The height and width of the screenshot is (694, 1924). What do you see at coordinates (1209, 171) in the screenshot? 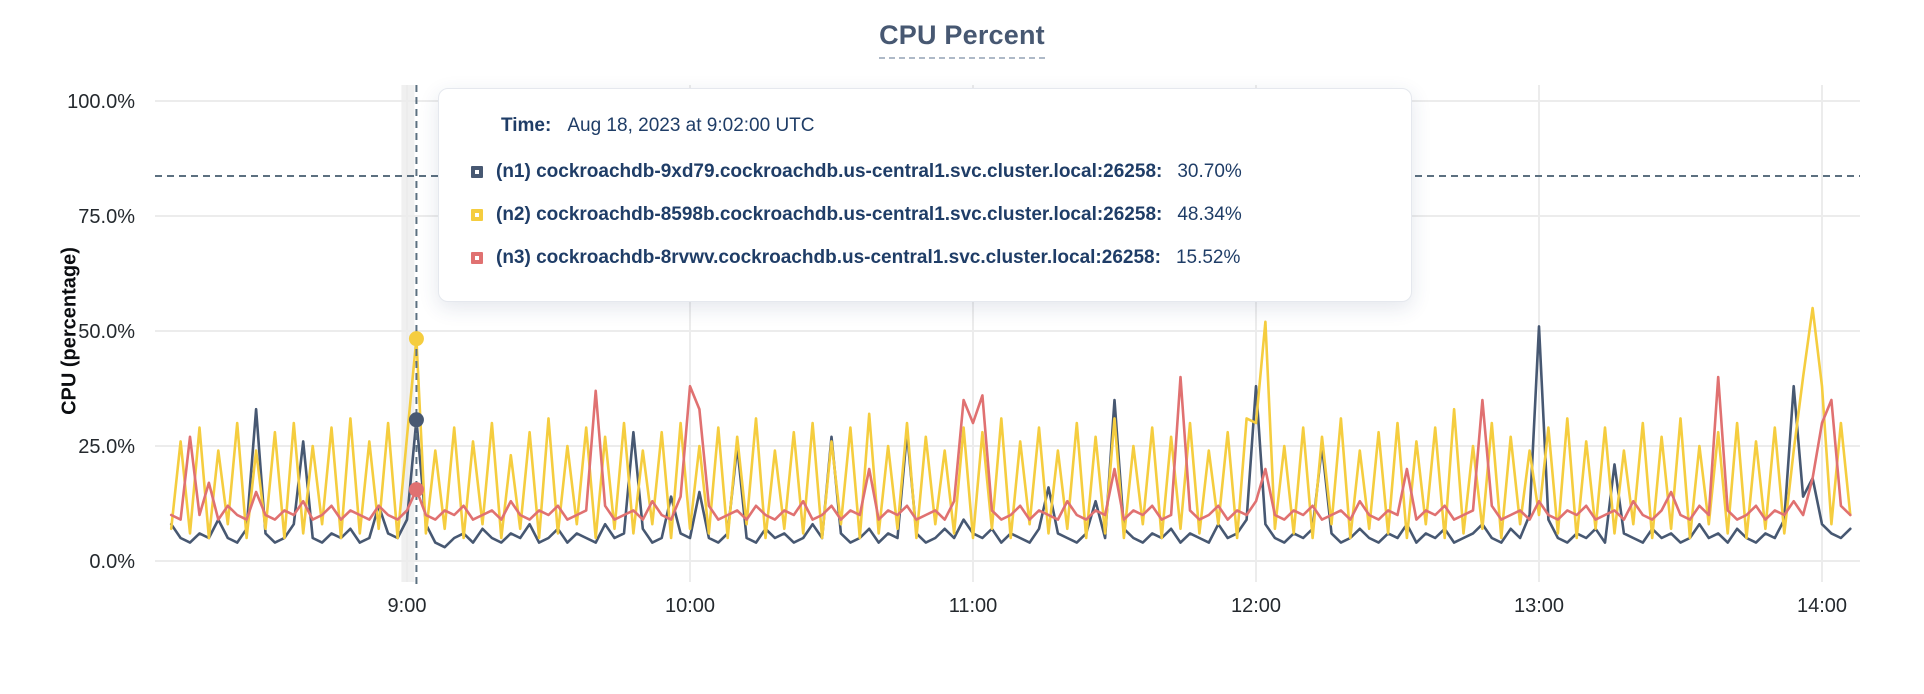
I see `tooltip-node-value: 30.70%` at bounding box center [1209, 171].